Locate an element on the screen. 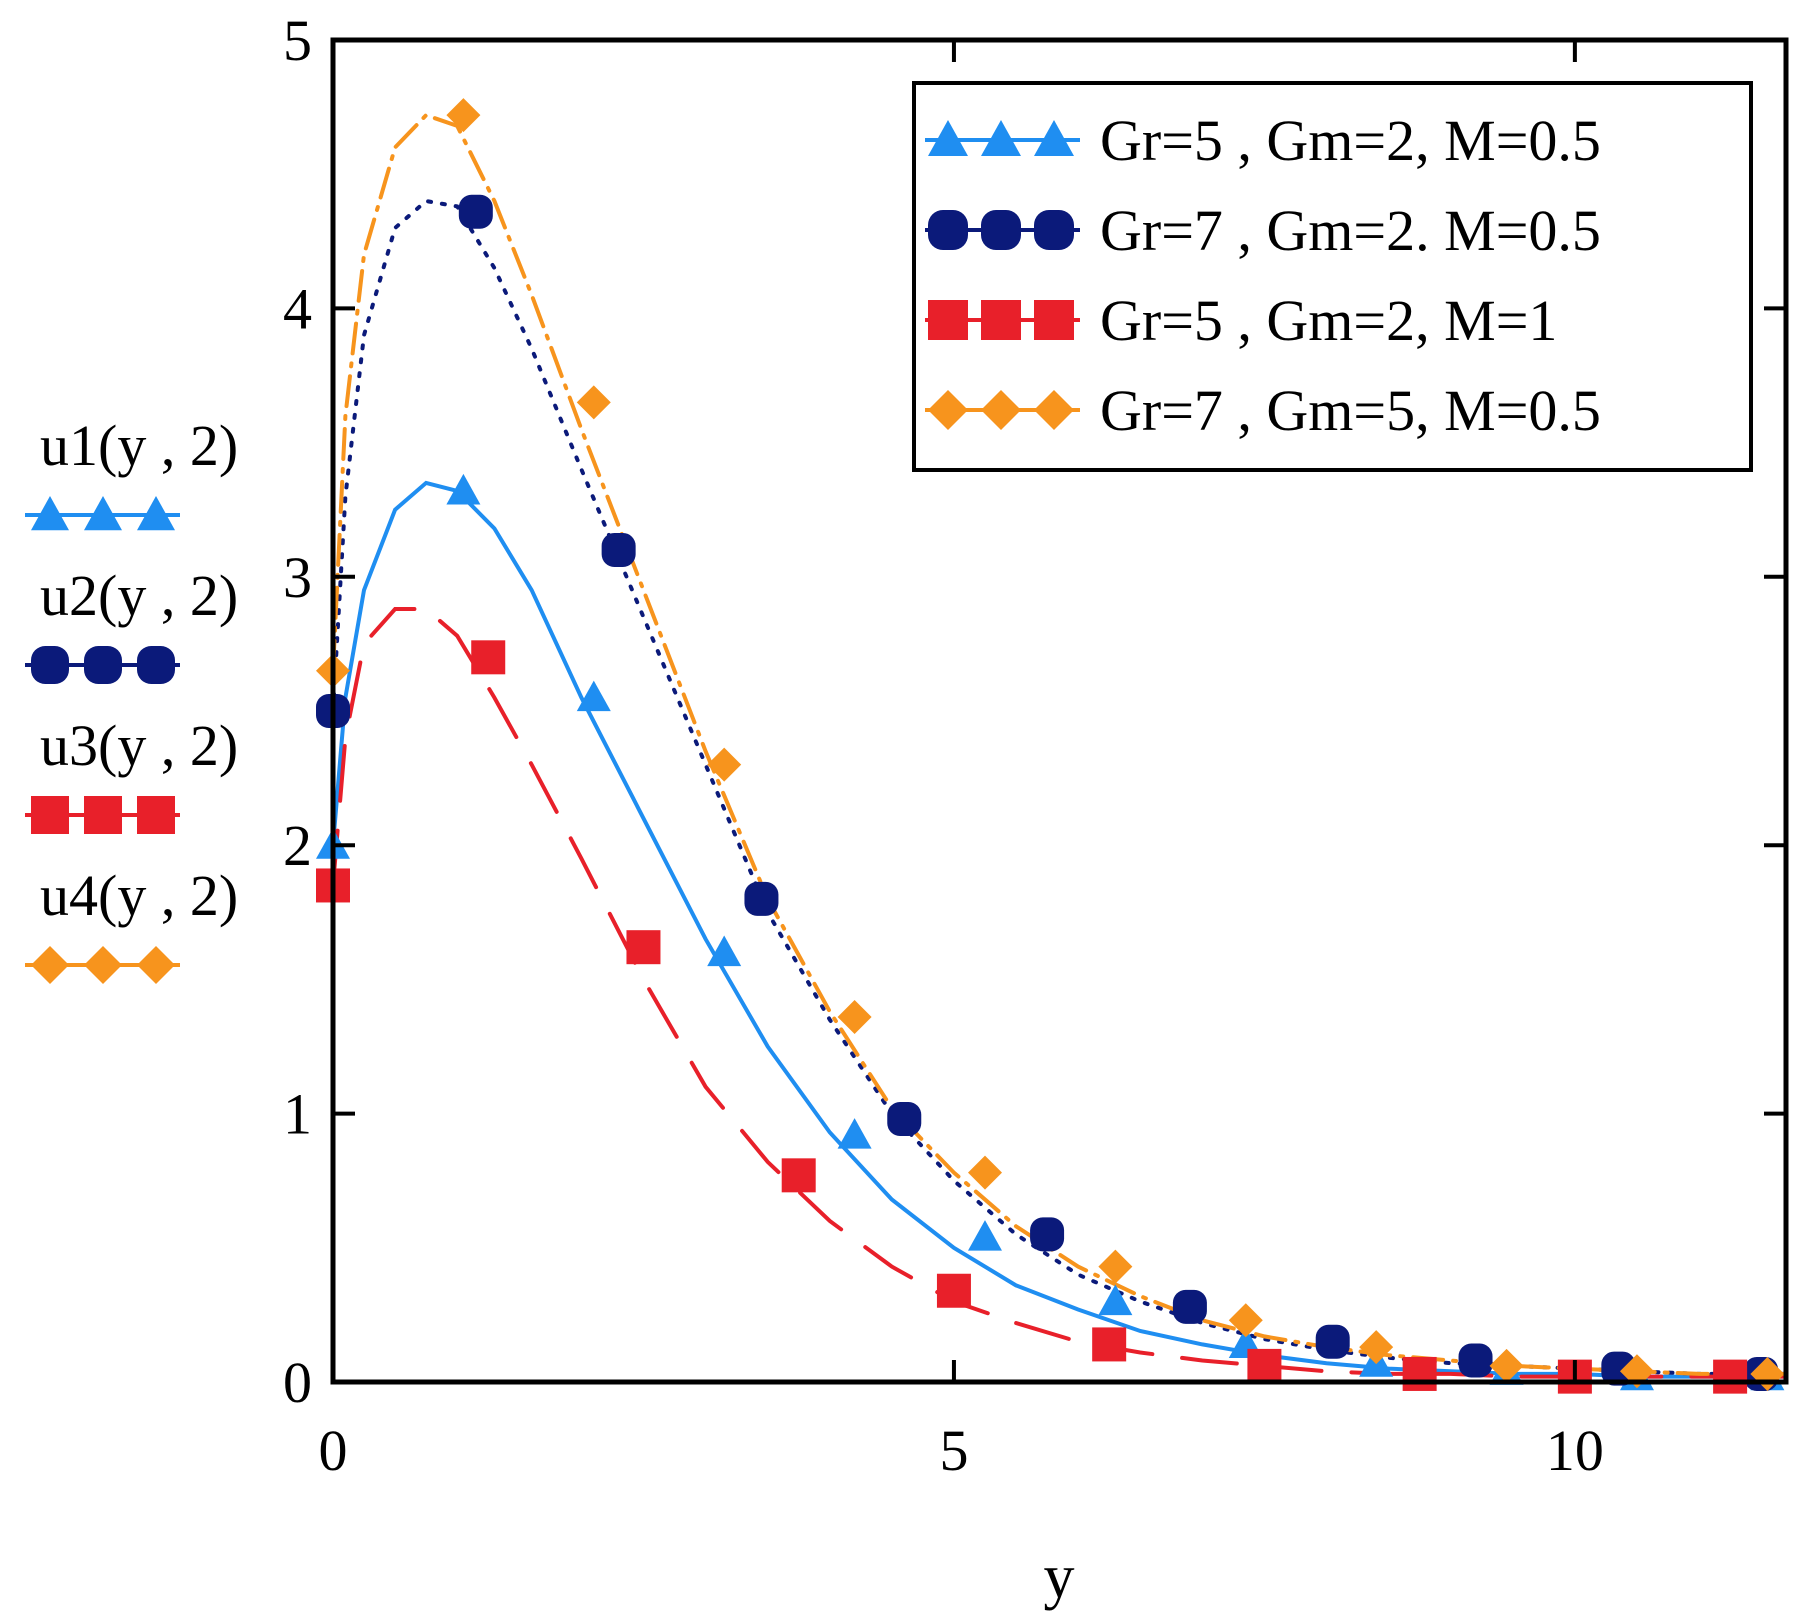 The height and width of the screenshot is (1619, 1809). legend-label-u3: Gr=5 , Gm=2, M=1 is located at coordinates (1328, 320).